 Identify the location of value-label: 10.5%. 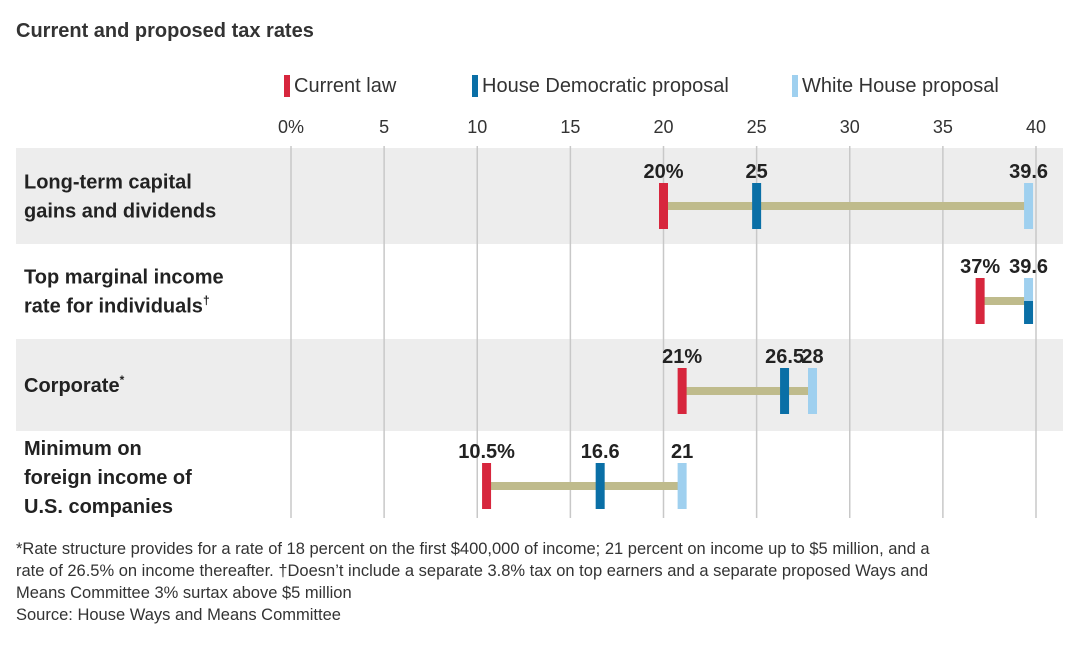
(486, 452).